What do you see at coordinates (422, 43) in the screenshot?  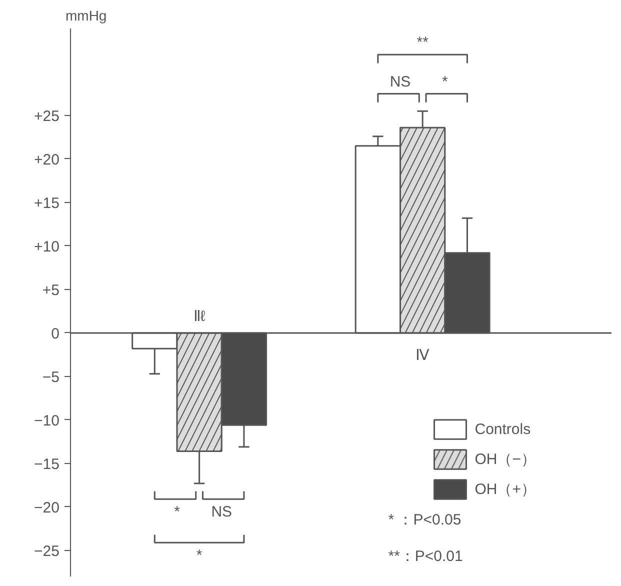 I see `annotation: **` at bounding box center [422, 43].